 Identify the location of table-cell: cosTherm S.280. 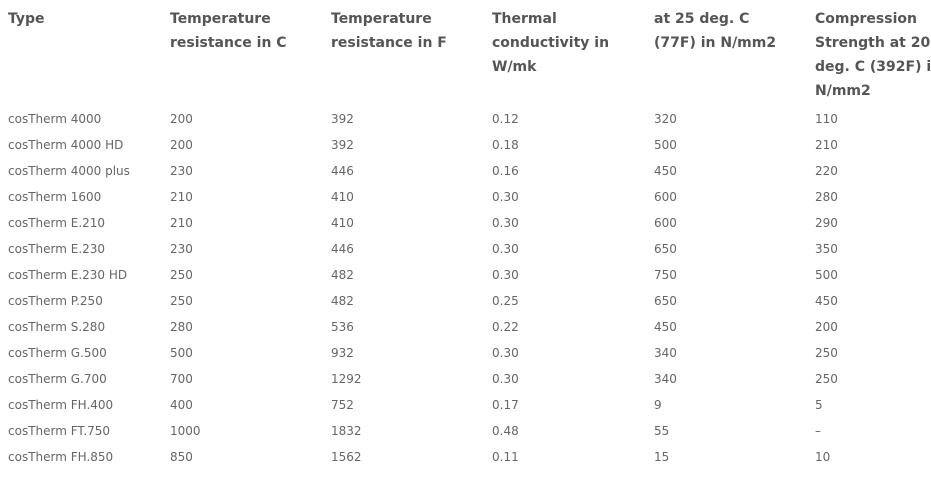
(57, 327).